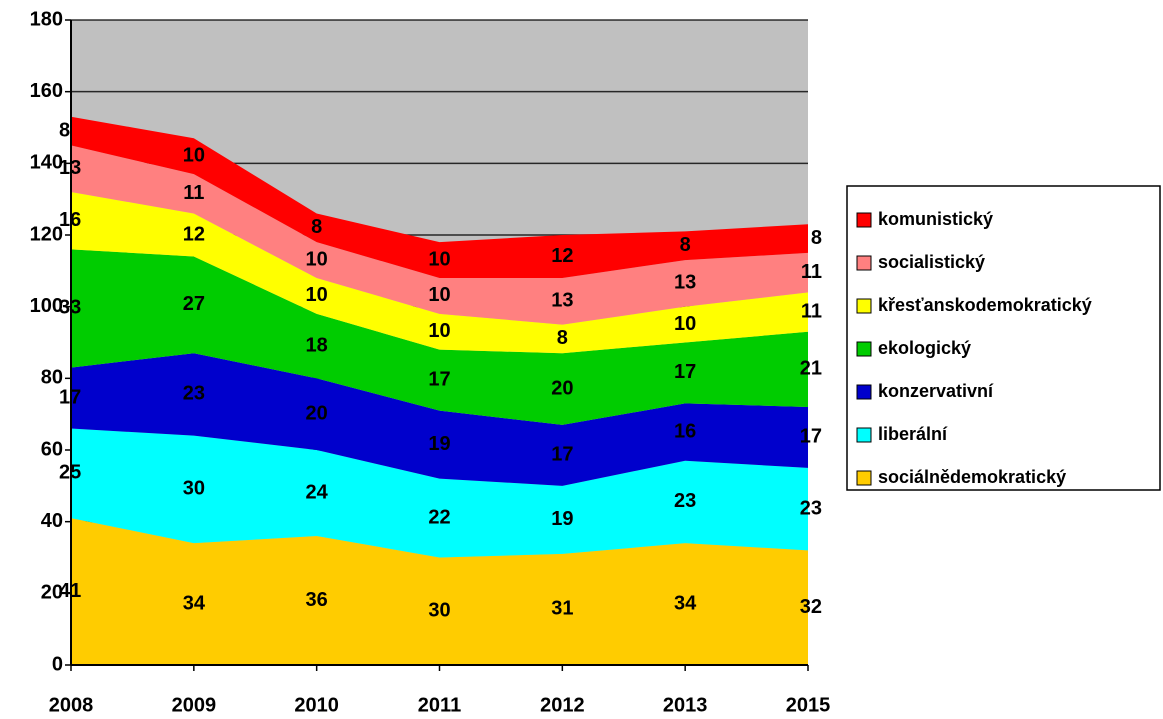  What do you see at coordinates (972, 477) in the screenshot?
I see `legend-label: sociálnědemokratický` at bounding box center [972, 477].